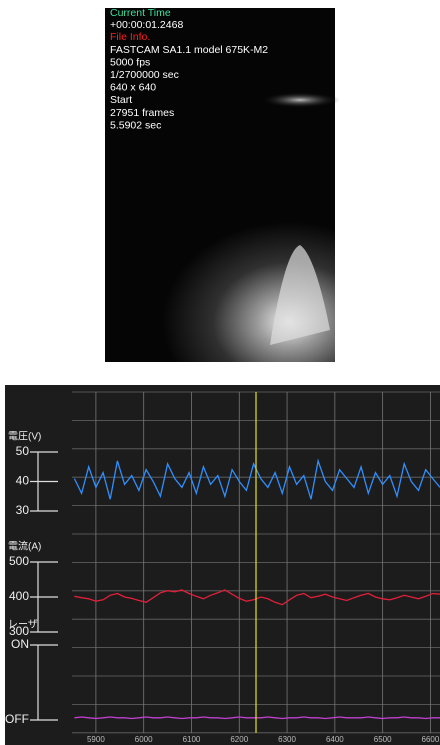  Describe the element at coordinates (142, 113) in the screenshot. I see `file-info-line: 27951 frames` at that location.